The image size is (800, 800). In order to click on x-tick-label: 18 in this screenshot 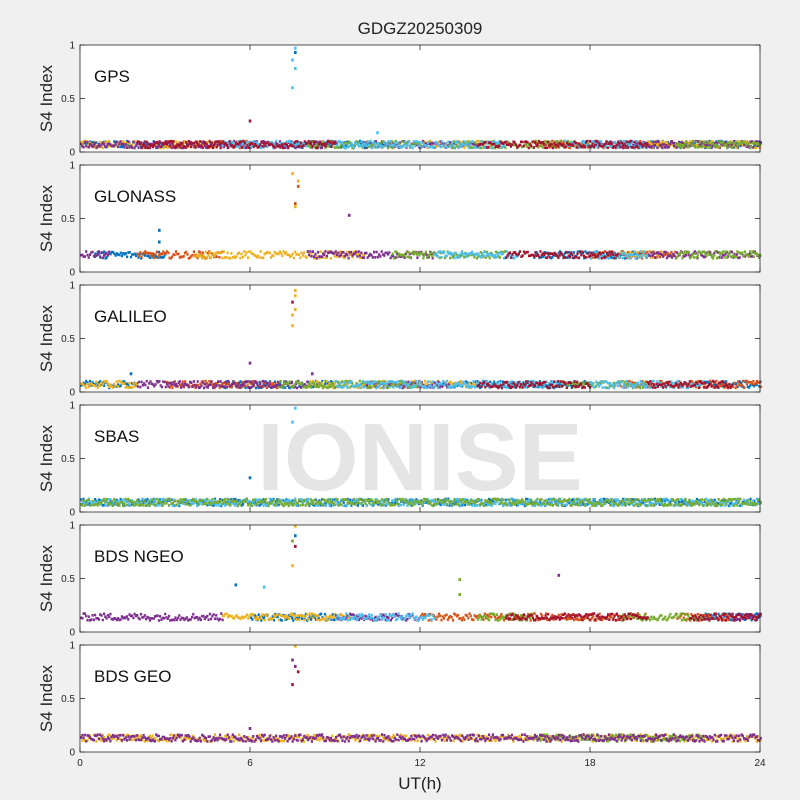, I will do `click(590, 763)`.